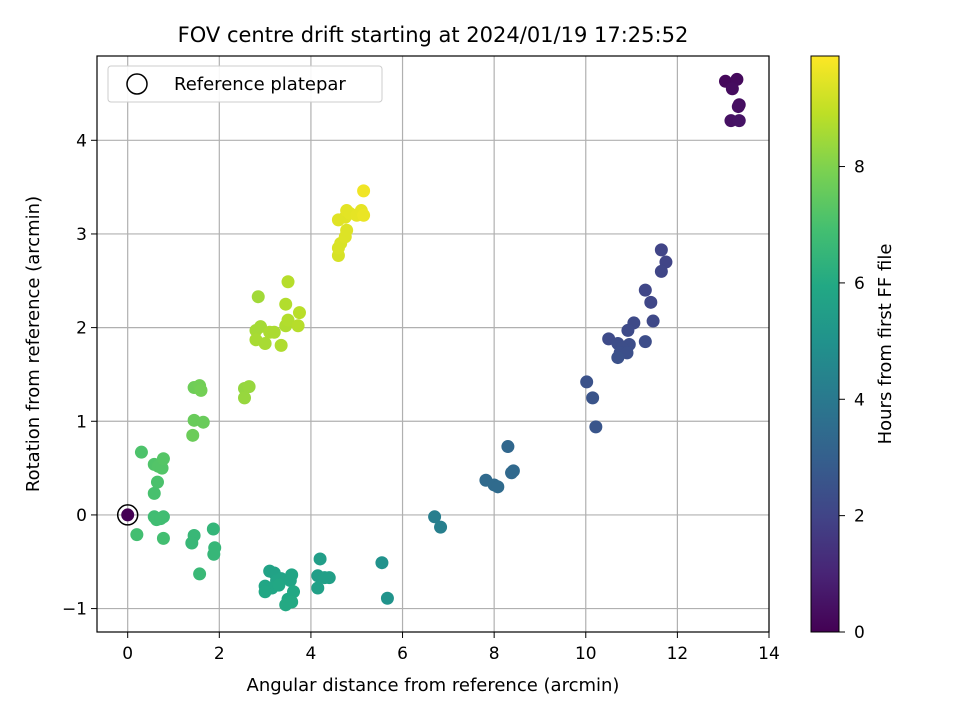 This screenshot has height=720, width=960. I want to click on legend: Reference platepar, so click(245, 84).